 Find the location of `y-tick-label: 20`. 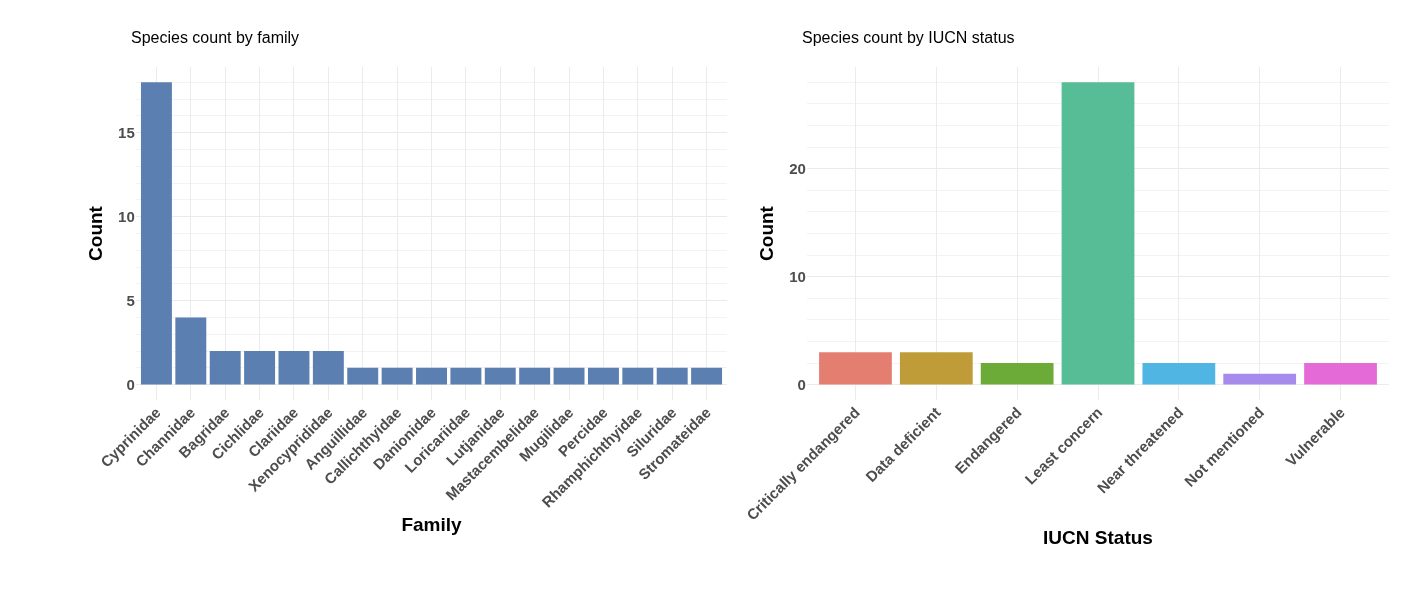

y-tick-label: 20 is located at coordinates (797, 168).